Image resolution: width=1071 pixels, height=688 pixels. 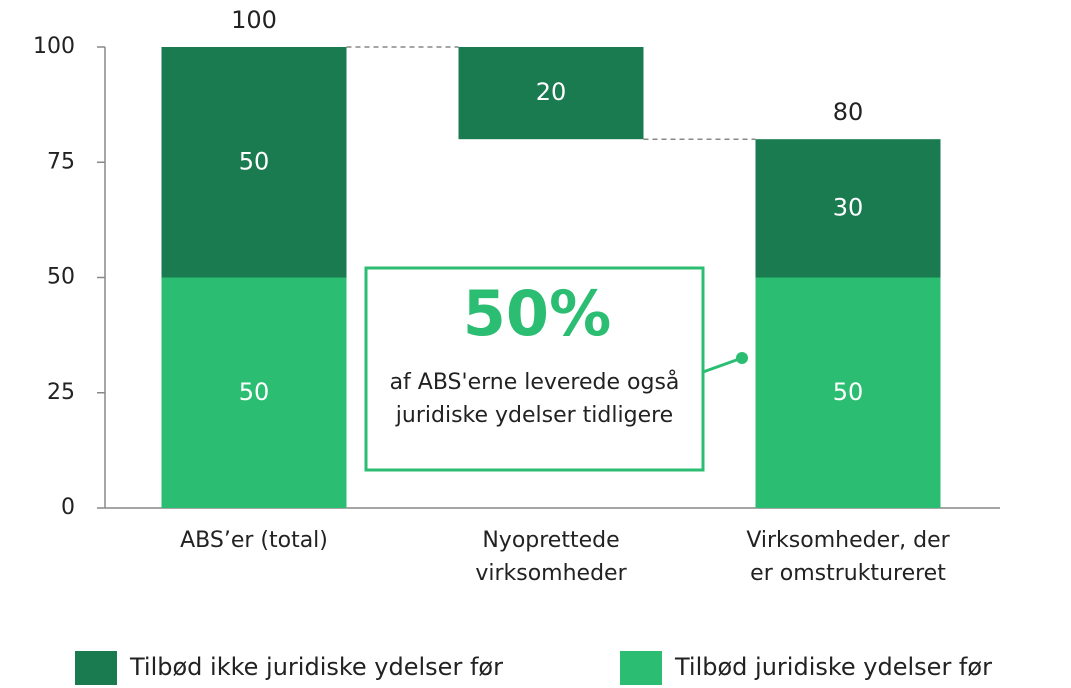 What do you see at coordinates (848, 557) in the screenshot?
I see `x-tick-label: Virksomheder, der er omstruktureret` at bounding box center [848, 557].